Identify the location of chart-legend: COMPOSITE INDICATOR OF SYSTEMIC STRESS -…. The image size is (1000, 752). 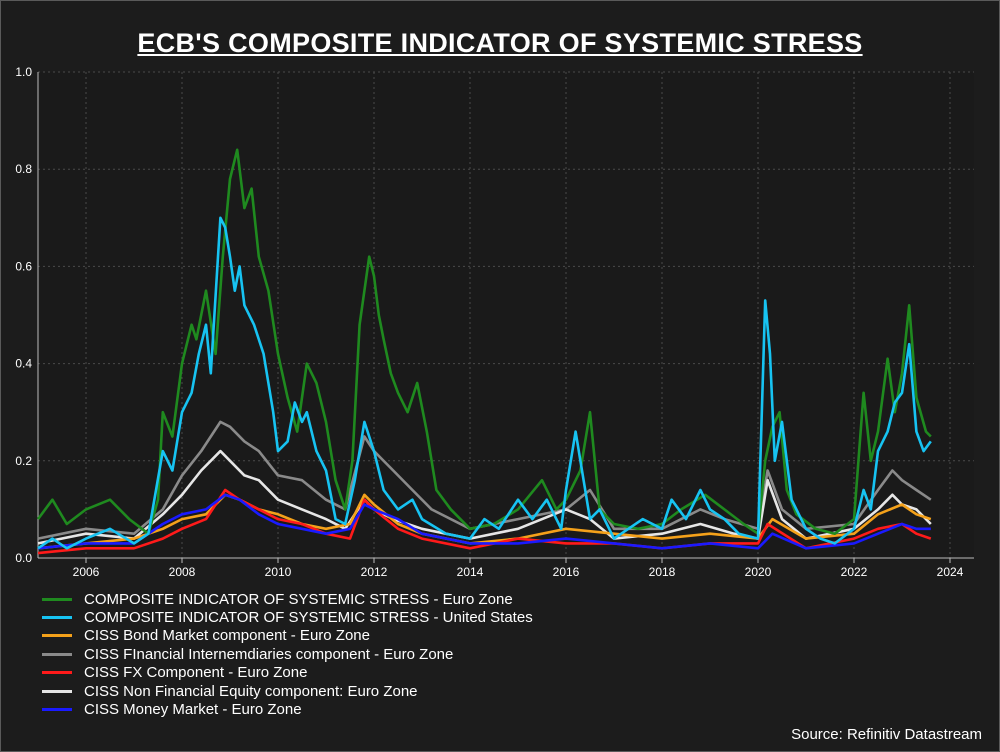
(287, 654).